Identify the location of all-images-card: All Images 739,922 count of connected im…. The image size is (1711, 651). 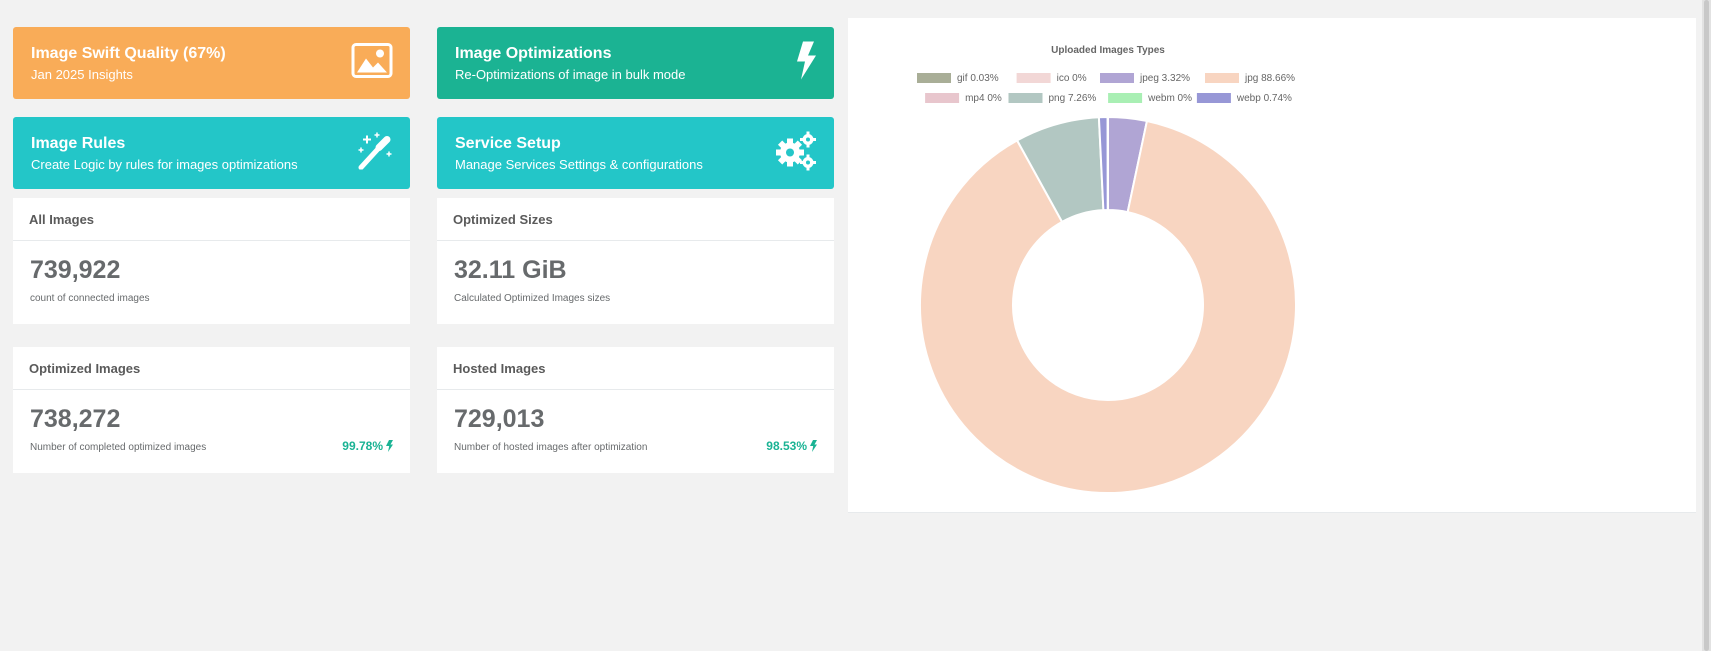
(211, 261).